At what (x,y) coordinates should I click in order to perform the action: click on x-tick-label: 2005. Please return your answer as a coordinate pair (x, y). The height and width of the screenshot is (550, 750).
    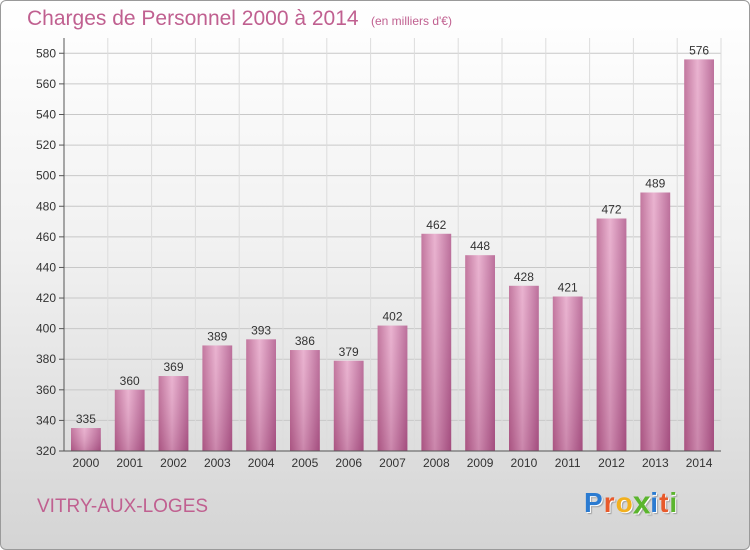
    Looking at the image, I should click on (305, 463).